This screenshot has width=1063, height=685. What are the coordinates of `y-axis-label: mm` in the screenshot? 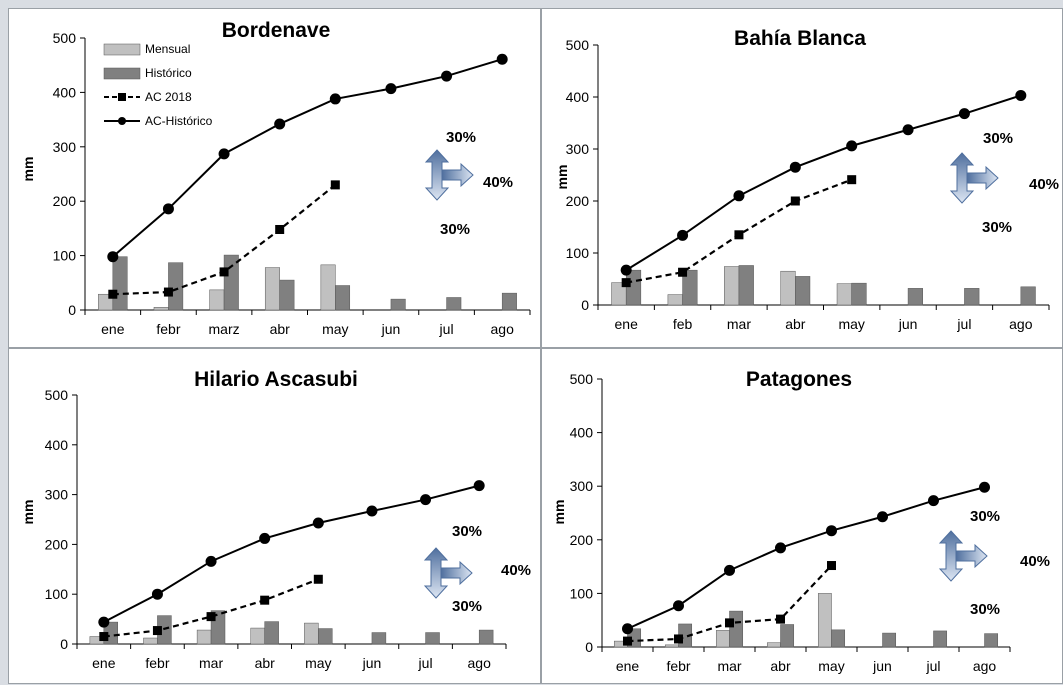 It's located at (559, 512).